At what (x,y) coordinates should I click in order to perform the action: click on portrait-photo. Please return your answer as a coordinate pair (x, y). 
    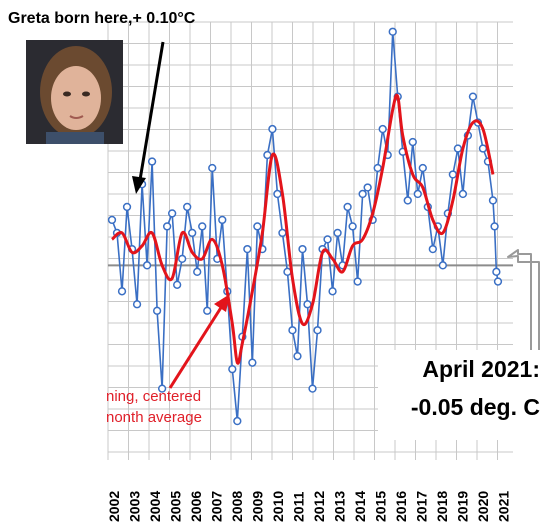
    Looking at the image, I should click on (74, 92).